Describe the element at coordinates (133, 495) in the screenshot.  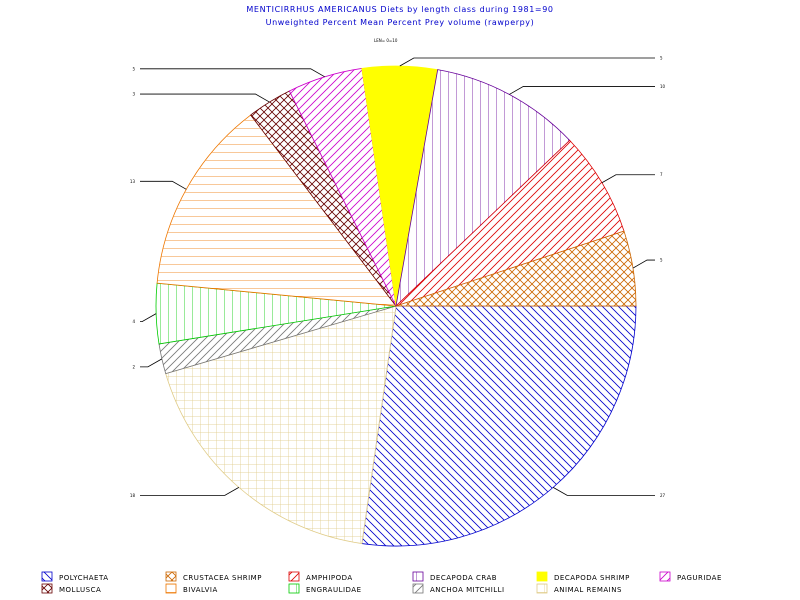
I see `slice-label-animal-remains: 18` at that location.